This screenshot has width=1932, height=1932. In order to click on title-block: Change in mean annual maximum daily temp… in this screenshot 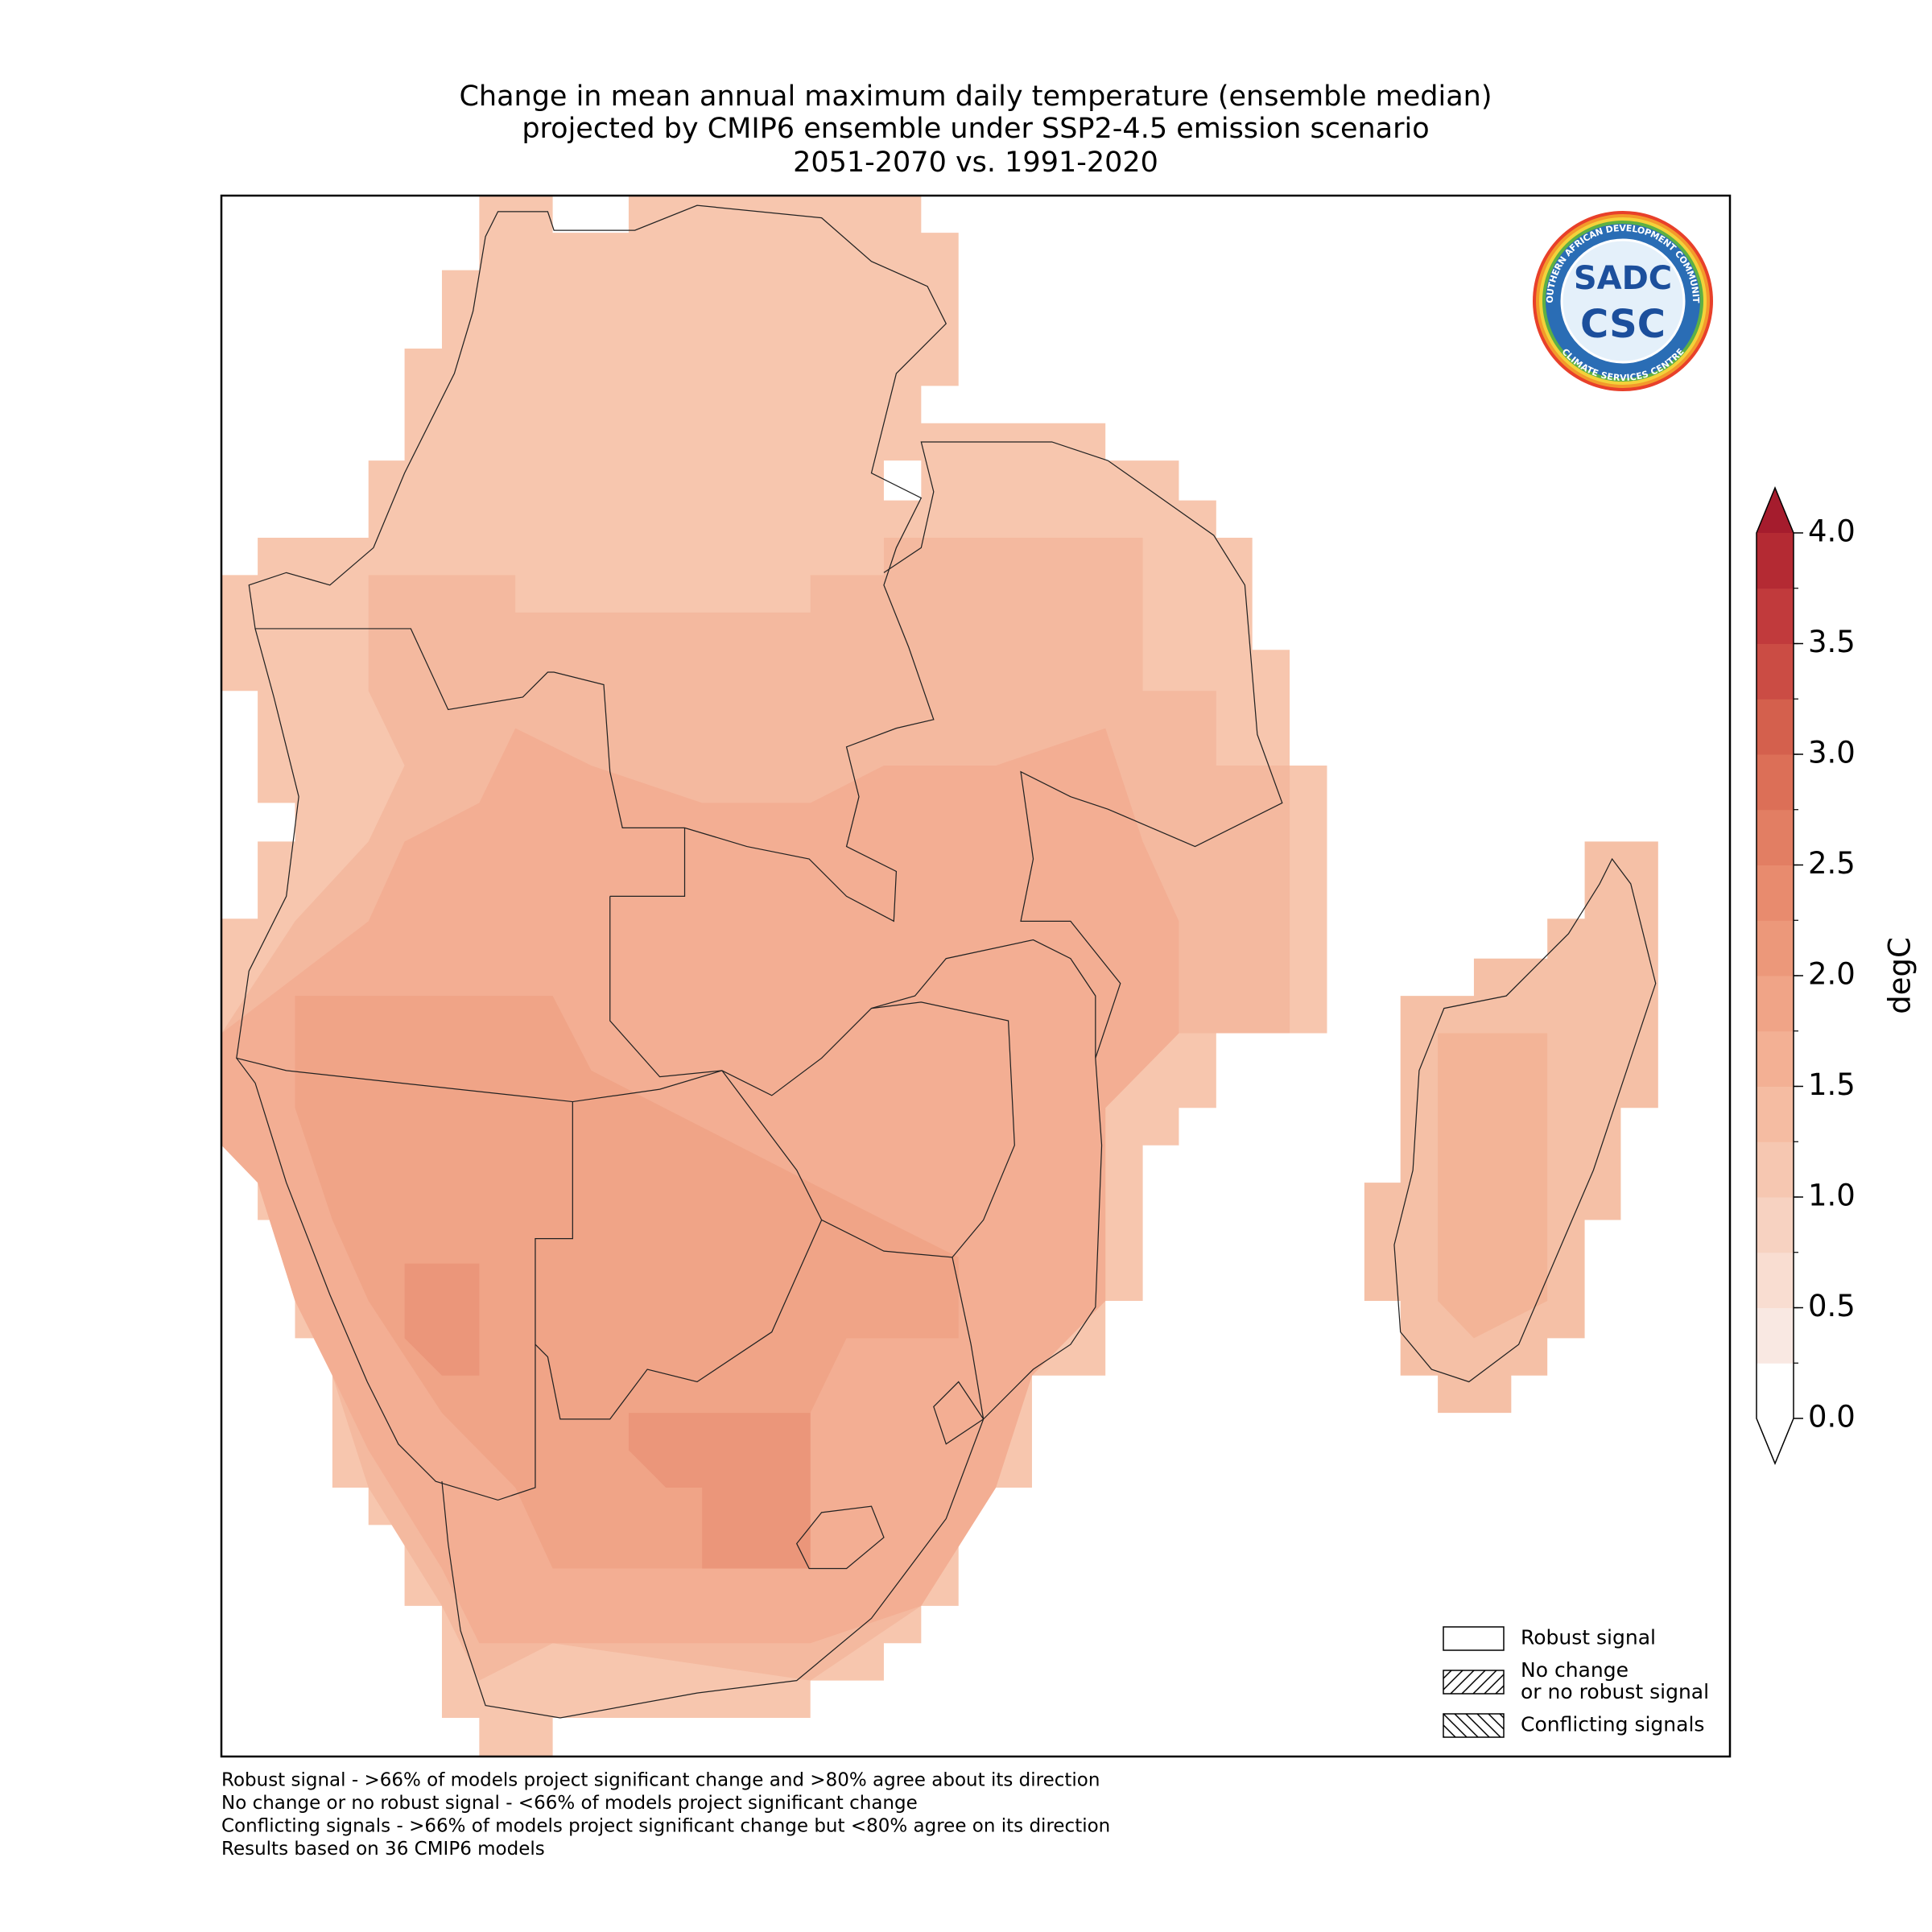, I will do `click(975, 129)`.